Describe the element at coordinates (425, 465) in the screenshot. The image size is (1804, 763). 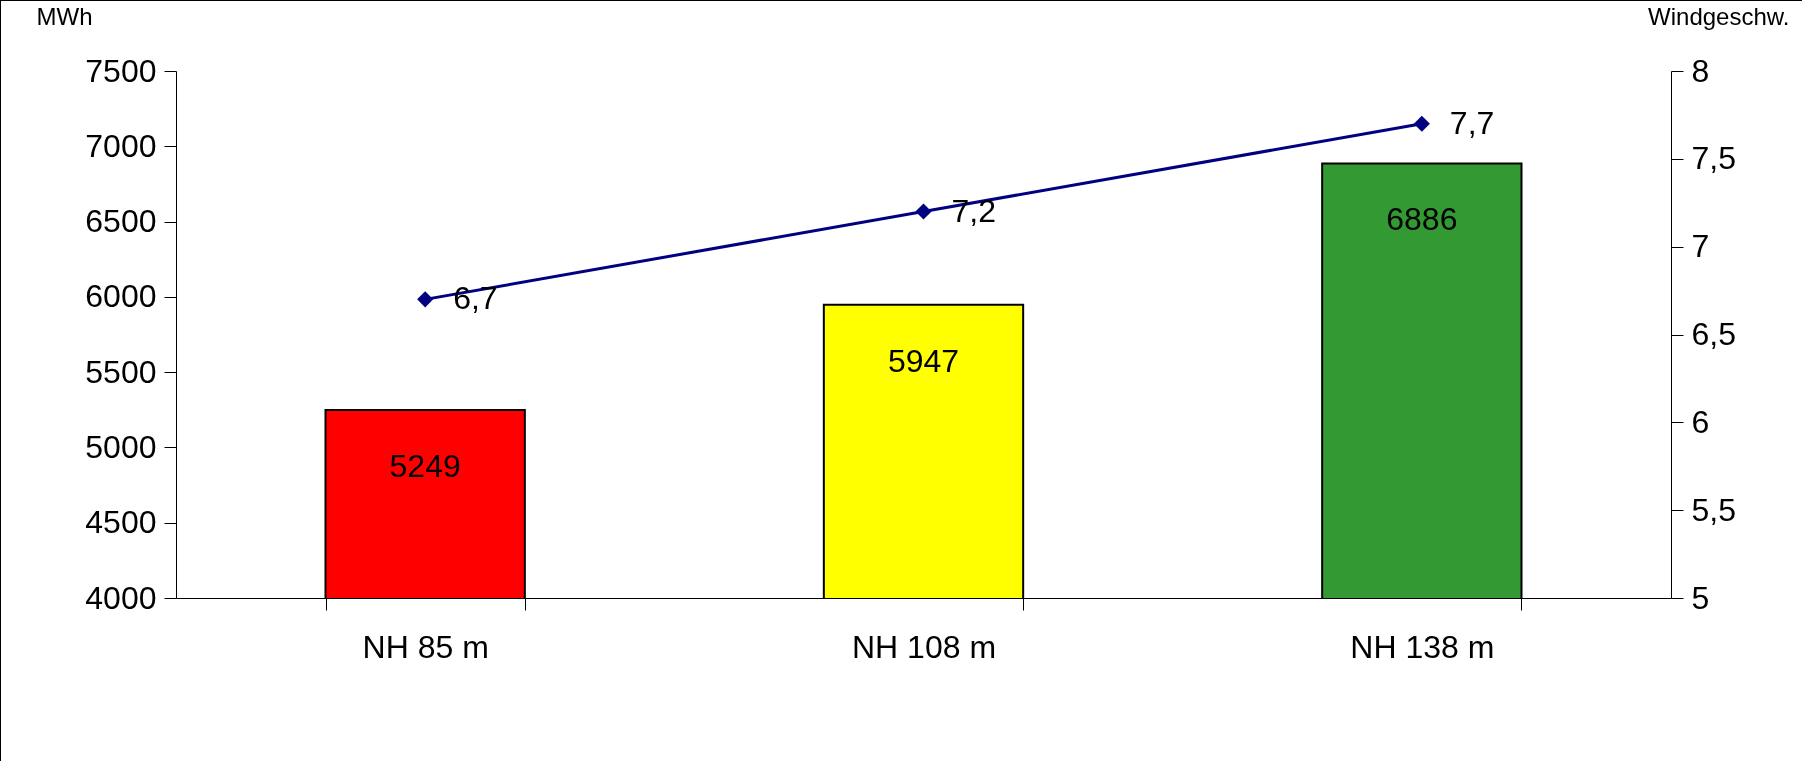
I see `data-label: 5249` at that location.